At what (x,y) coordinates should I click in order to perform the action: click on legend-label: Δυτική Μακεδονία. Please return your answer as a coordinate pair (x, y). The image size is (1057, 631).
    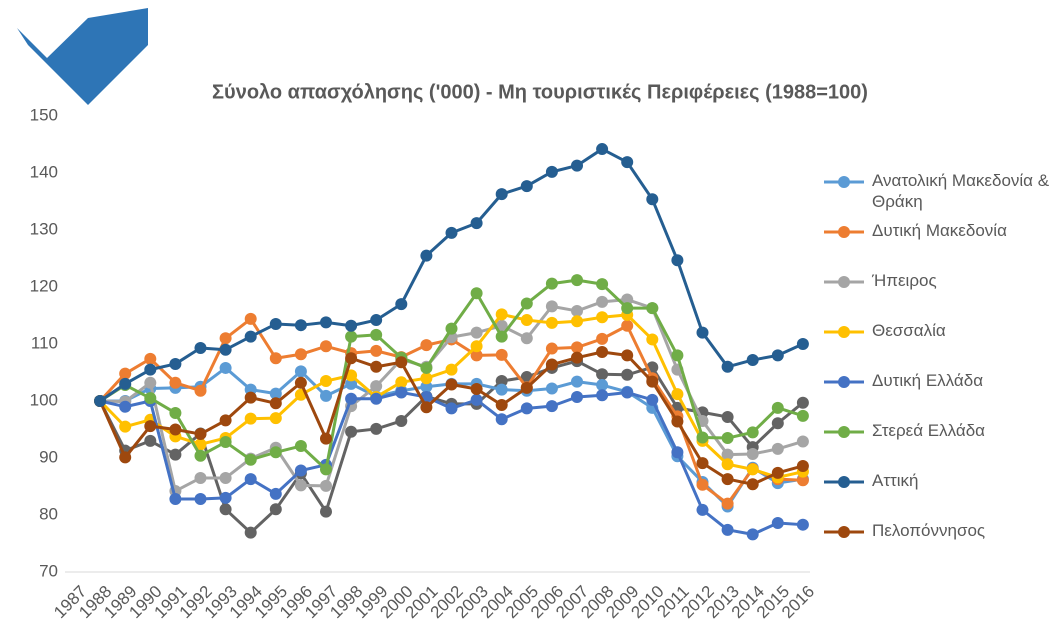
    Looking at the image, I should click on (939, 230).